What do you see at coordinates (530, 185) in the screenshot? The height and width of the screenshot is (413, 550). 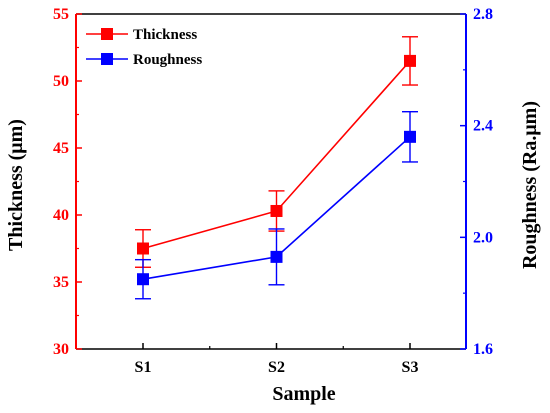 I see `right-y-axis-title: Roughness (Ra.μm)` at bounding box center [530, 185].